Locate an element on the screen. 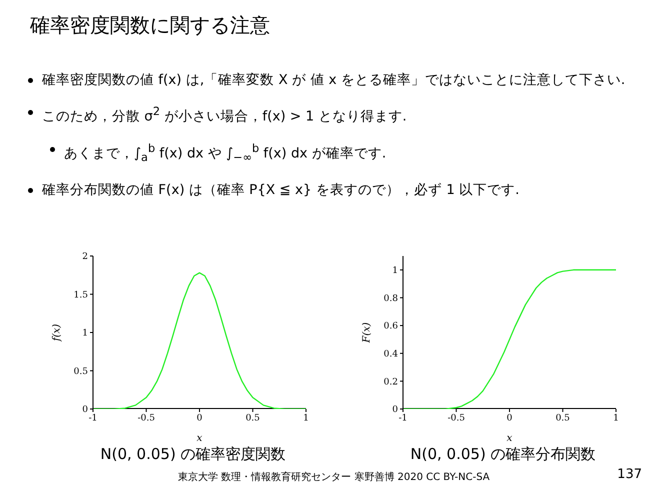 The image size is (656, 491). text: このため，分散 σ$^{2}$ が小さい場合，f(x) > 1 となり得ます. is located at coordinates (224, 115).